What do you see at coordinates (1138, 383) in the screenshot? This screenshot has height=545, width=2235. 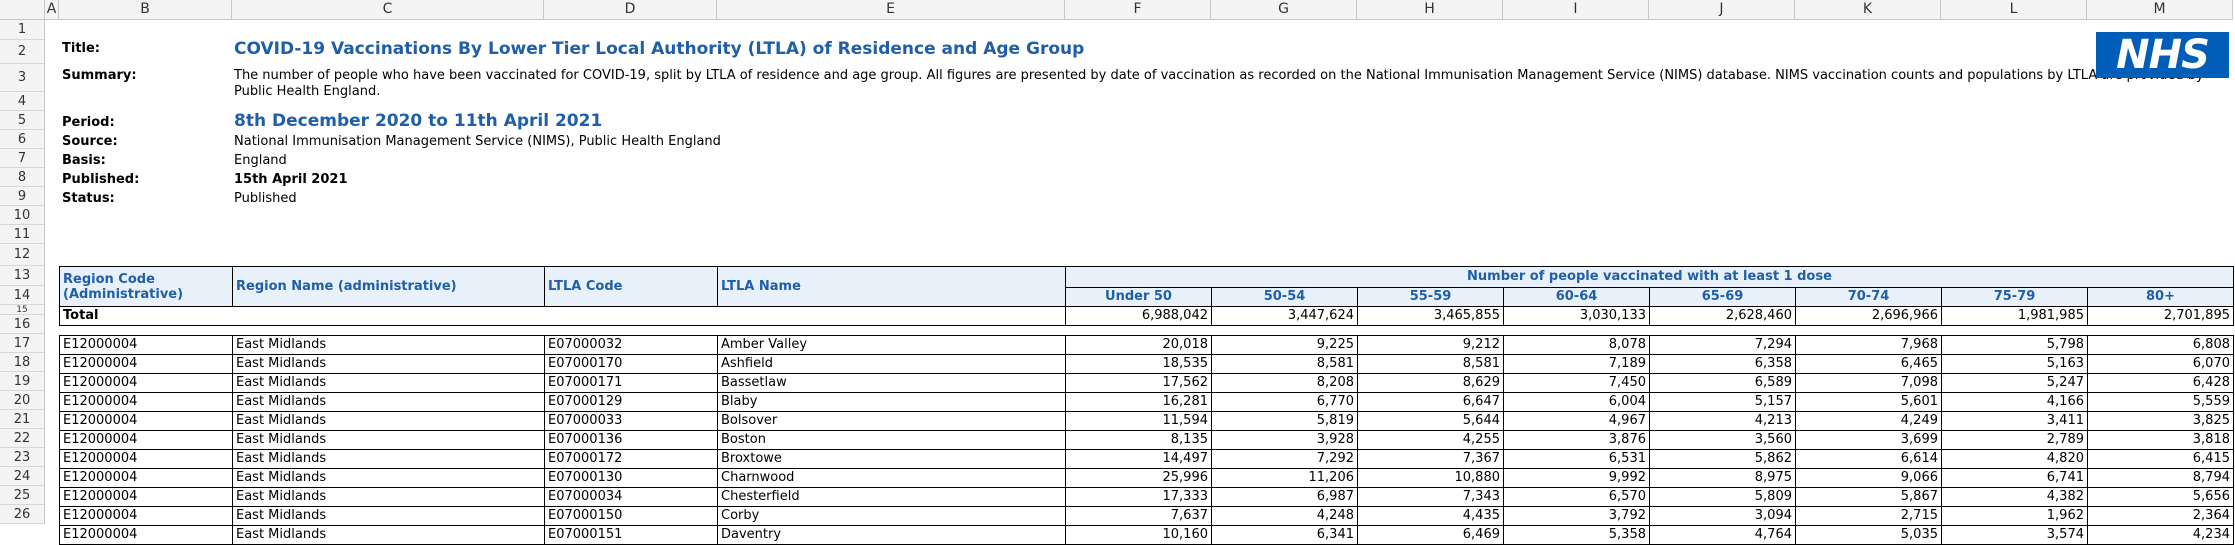 I see `vaccination-count-cell: 17,562` at bounding box center [1138, 383].